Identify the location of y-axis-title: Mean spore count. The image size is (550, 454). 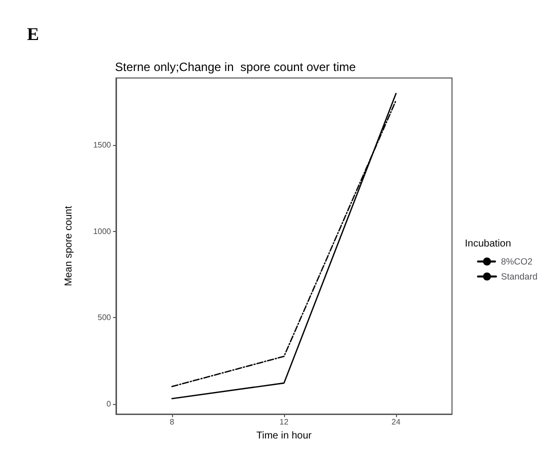
(69, 246).